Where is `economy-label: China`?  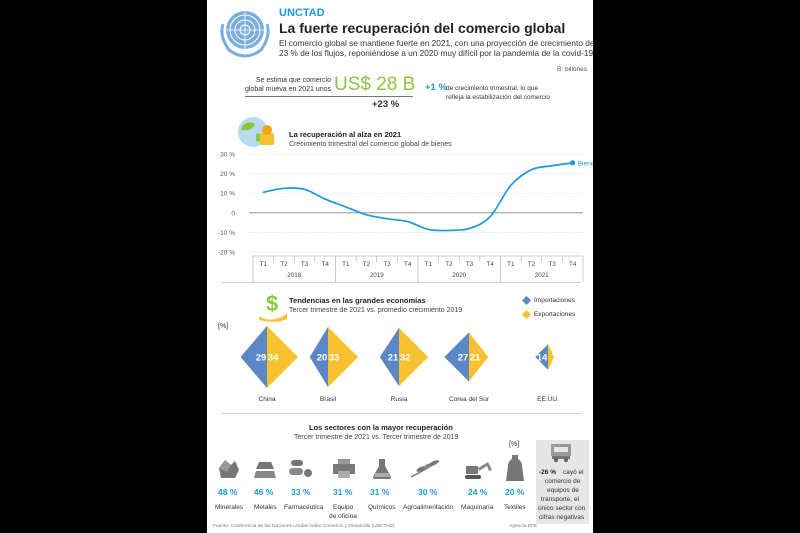
economy-label: China is located at coordinates (267, 399).